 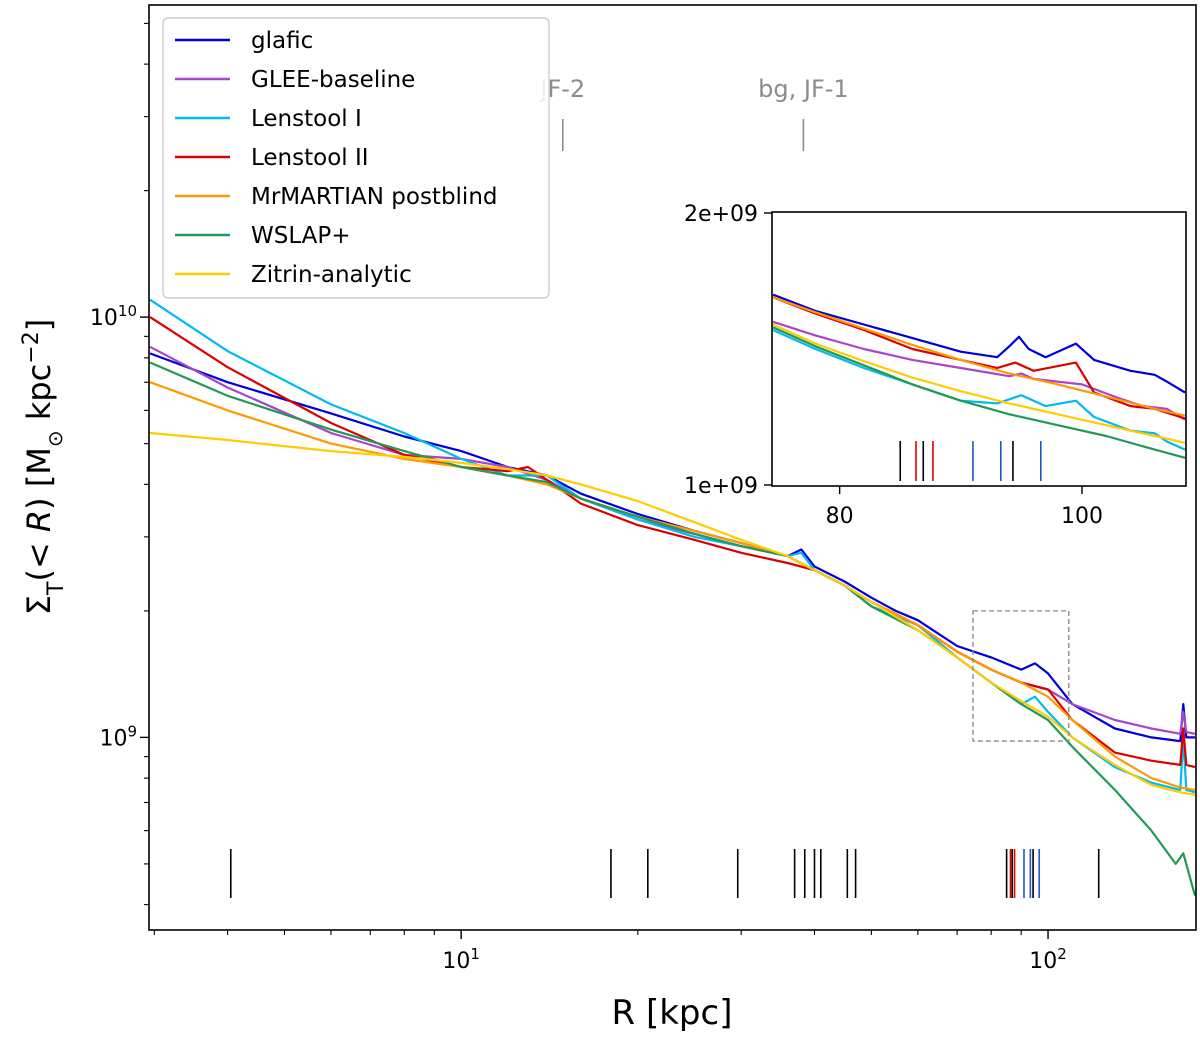 I want to click on inset-plot: 80 100 1e+09 2e+09, so click(x=935, y=365).